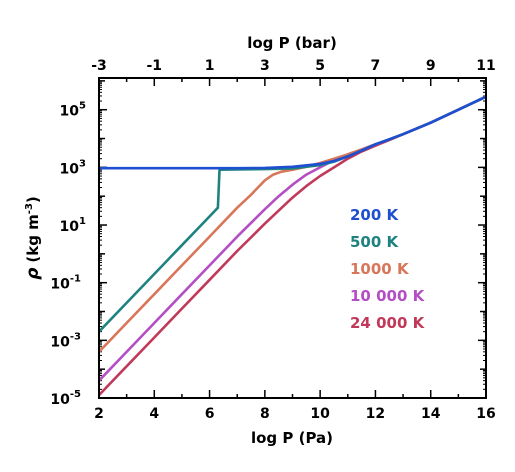 This screenshot has width=515, height=472. Describe the element at coordinates (33, 274) in the screenshot. I see `y-axis-symbol: ρ` at that location.